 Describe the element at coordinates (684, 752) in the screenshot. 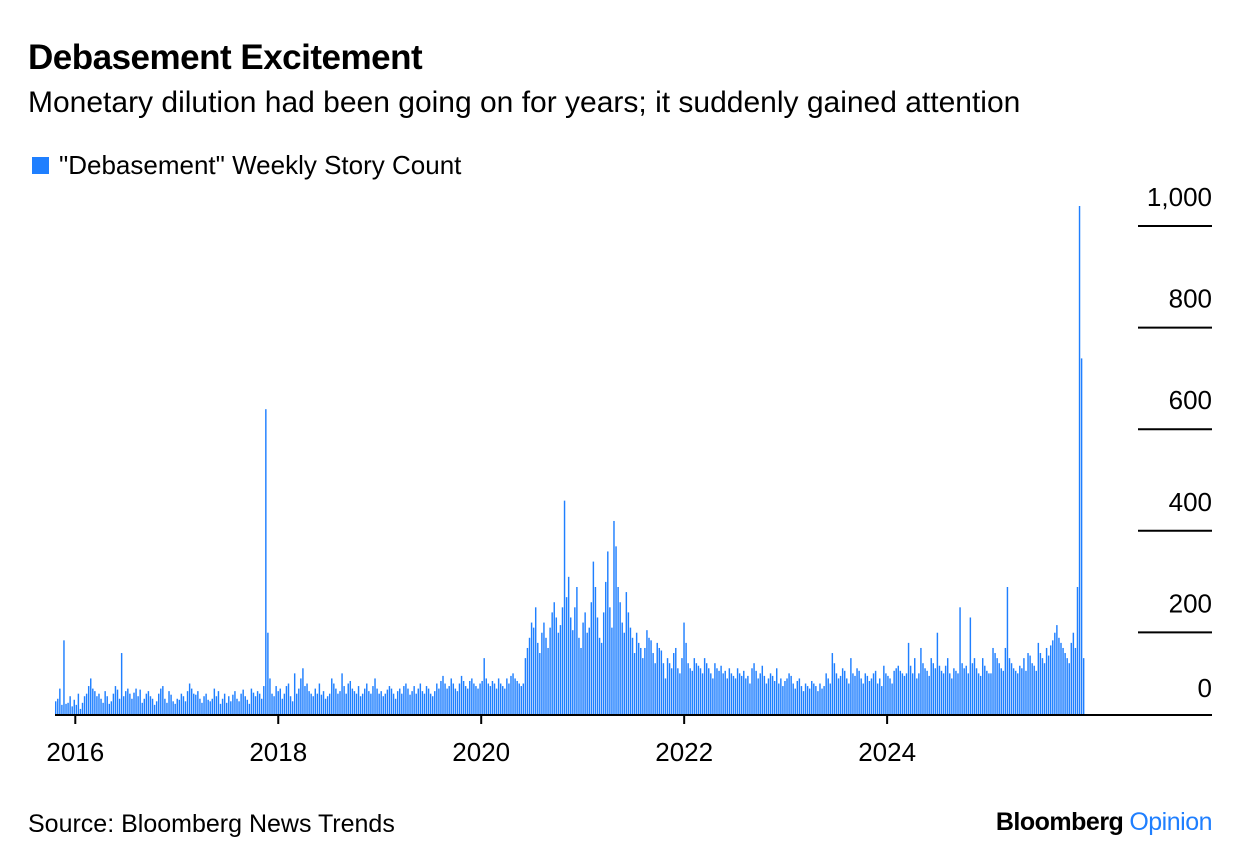

I see `x-tick-label: 2022` at that location.